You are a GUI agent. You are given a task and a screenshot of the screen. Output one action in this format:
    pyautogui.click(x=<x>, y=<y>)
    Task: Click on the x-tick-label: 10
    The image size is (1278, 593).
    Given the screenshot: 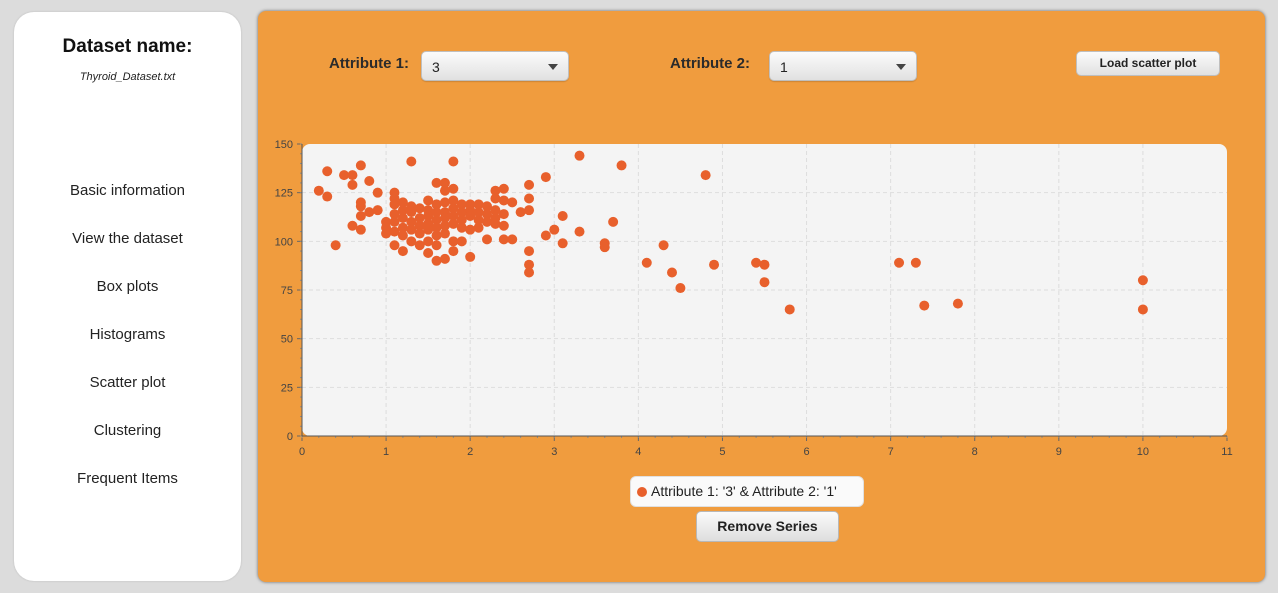 What is the action you would take?
    pyautogui.click(x=1143, y=452)
    